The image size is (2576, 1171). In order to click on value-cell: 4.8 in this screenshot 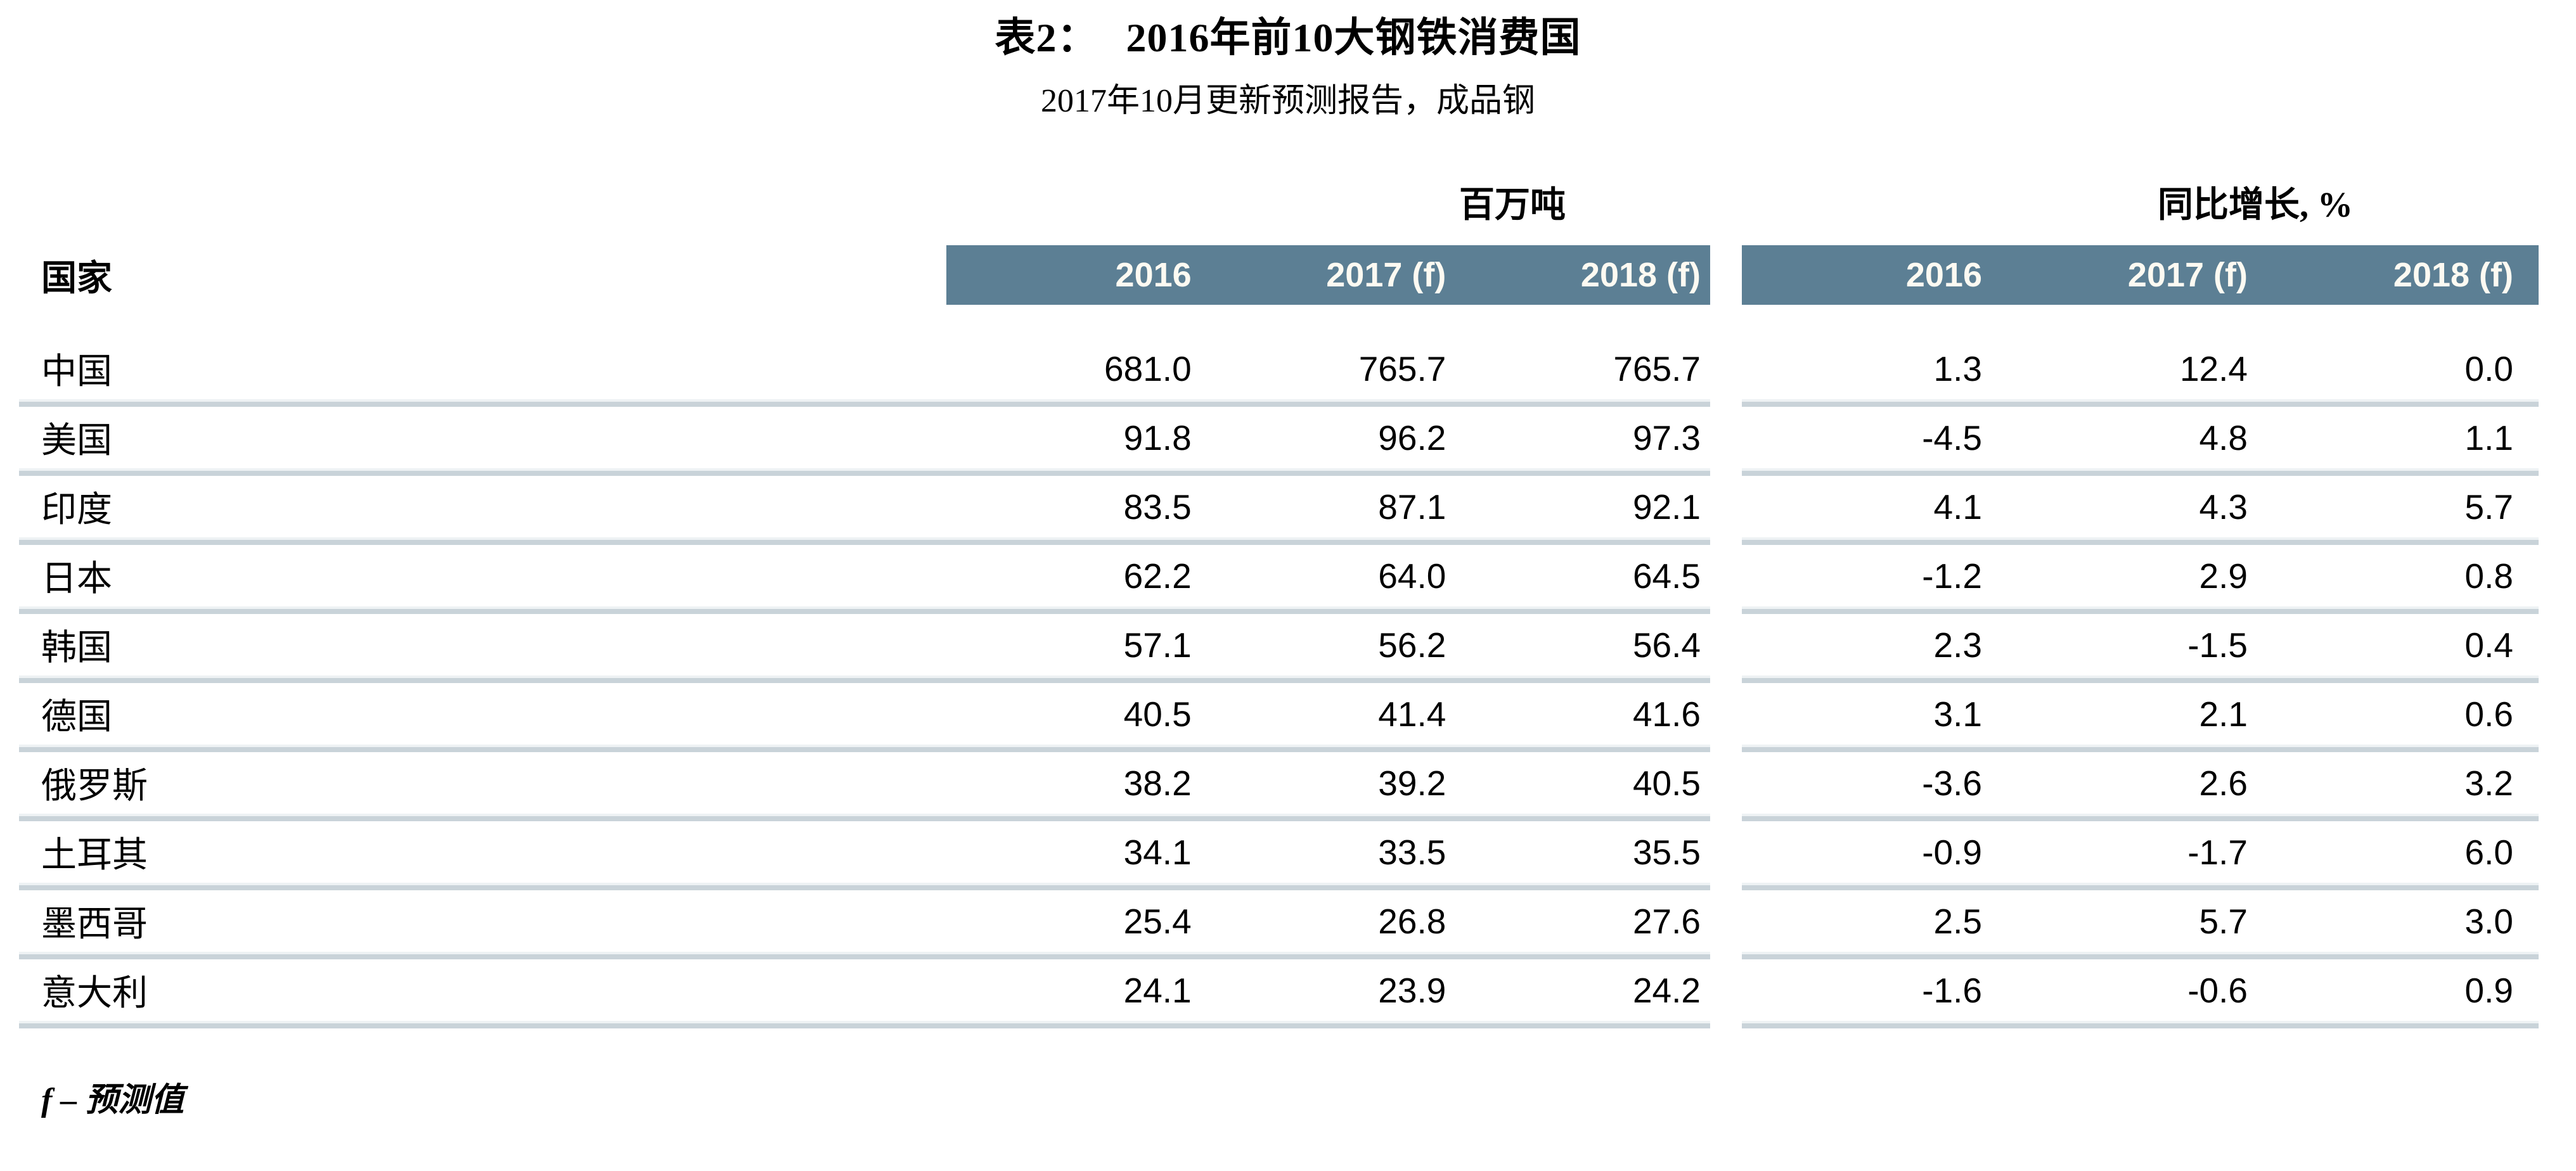, I will do `click(2223, 438)`.